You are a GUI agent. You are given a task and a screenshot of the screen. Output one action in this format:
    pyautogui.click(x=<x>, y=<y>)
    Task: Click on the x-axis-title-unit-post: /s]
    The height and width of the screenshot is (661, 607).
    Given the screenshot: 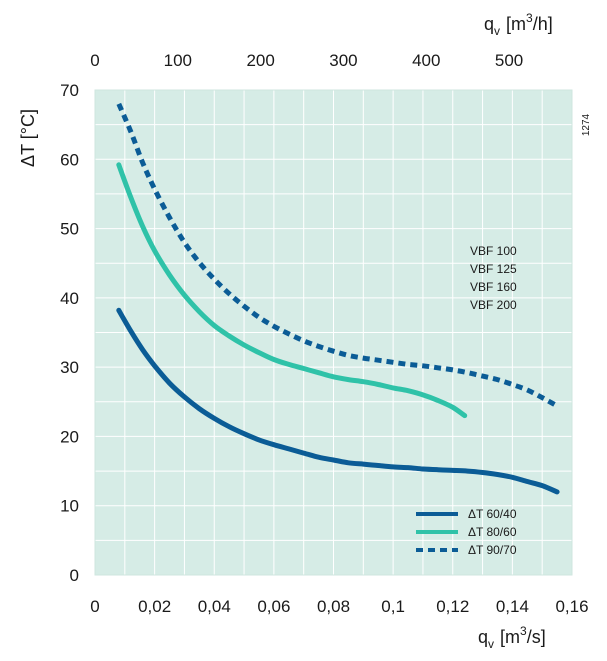 What is the action you would take?
    pyautogui.click(x=536, y=637)
    